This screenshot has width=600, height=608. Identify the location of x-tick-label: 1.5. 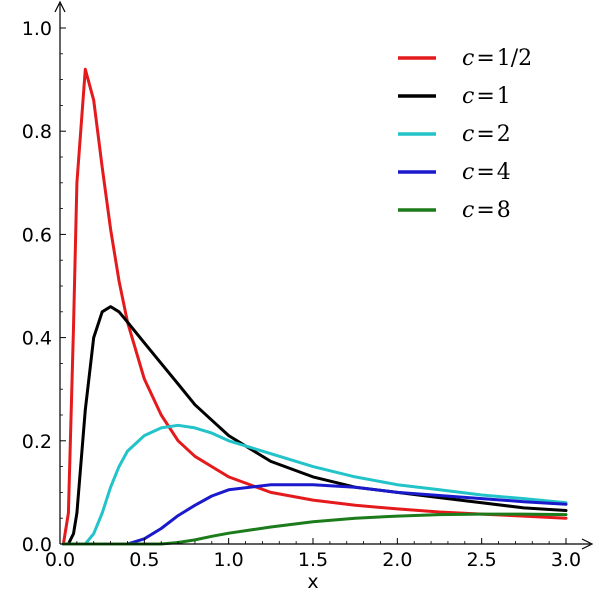
(313, 560).